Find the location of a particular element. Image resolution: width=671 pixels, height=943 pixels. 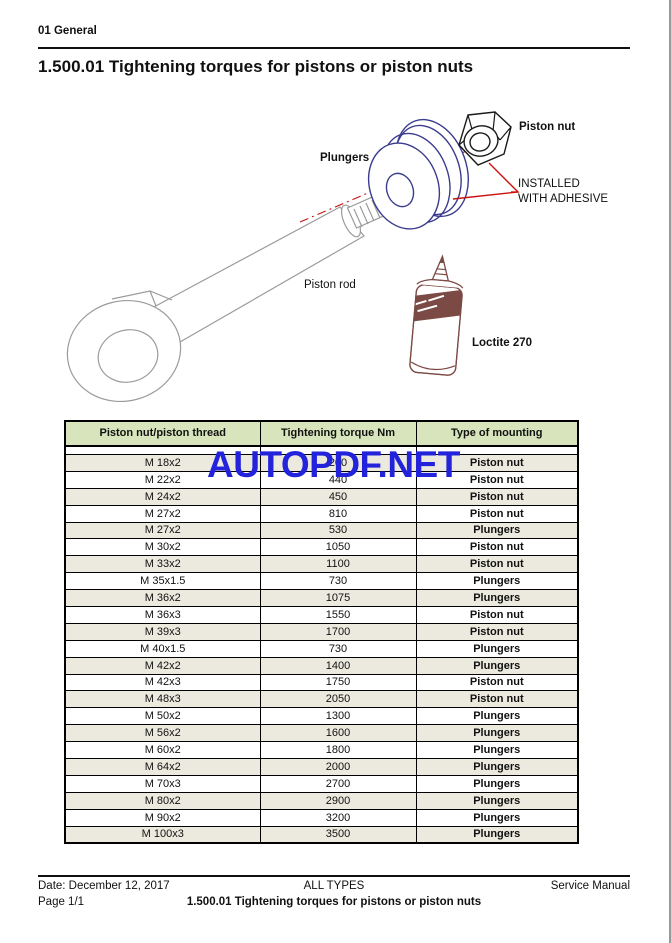

loctite-label: Loctite 270 is located at coordinates (502, 343).